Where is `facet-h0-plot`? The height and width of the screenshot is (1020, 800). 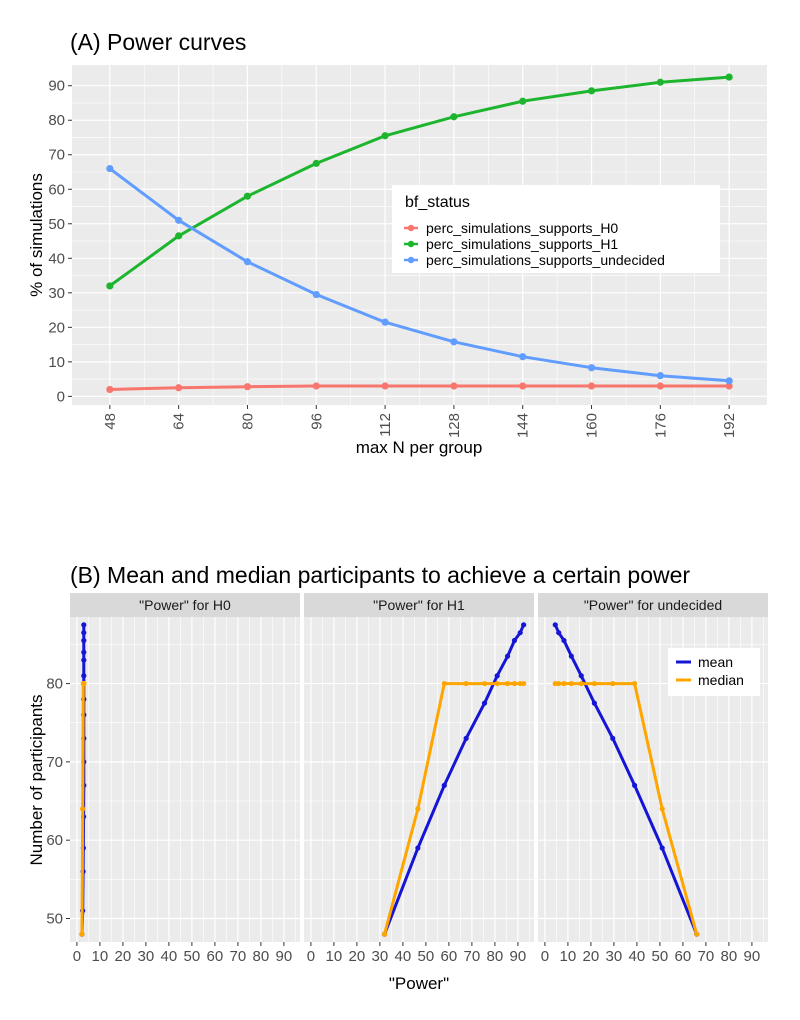 facet-h0-plot is located at coordinates (185, 779).